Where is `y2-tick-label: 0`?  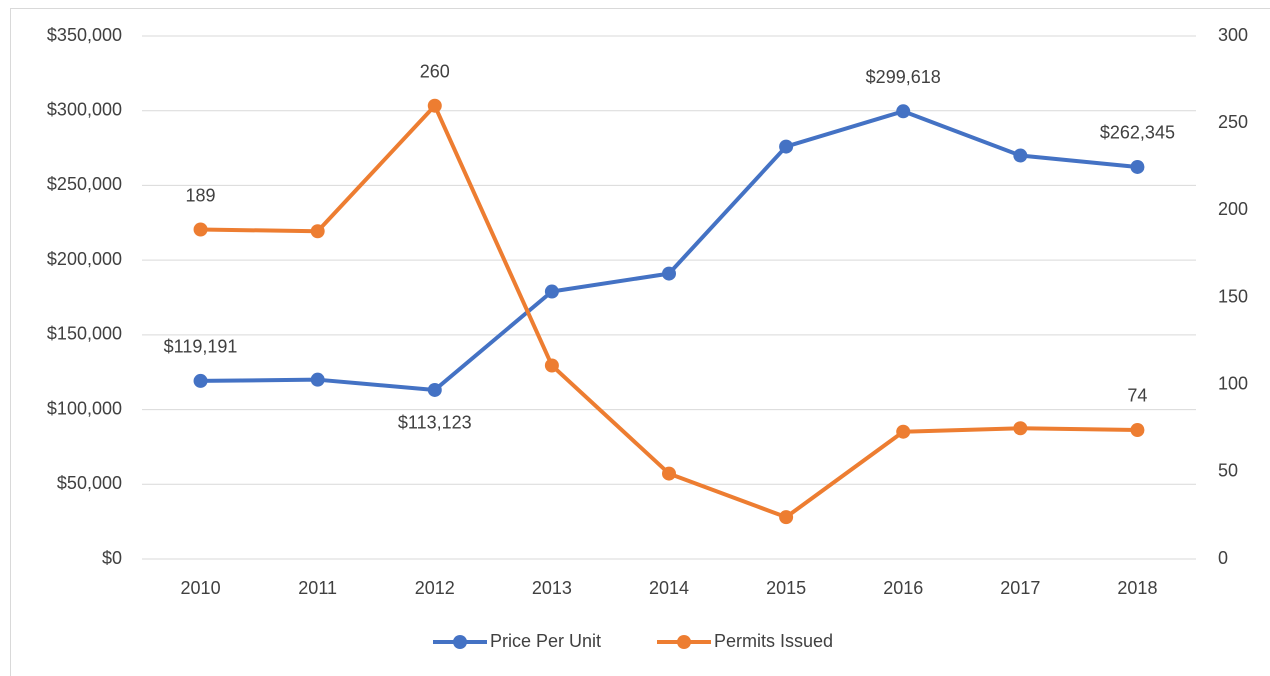 y2-tick-label: 0 is located at coordinates (1223, 558).